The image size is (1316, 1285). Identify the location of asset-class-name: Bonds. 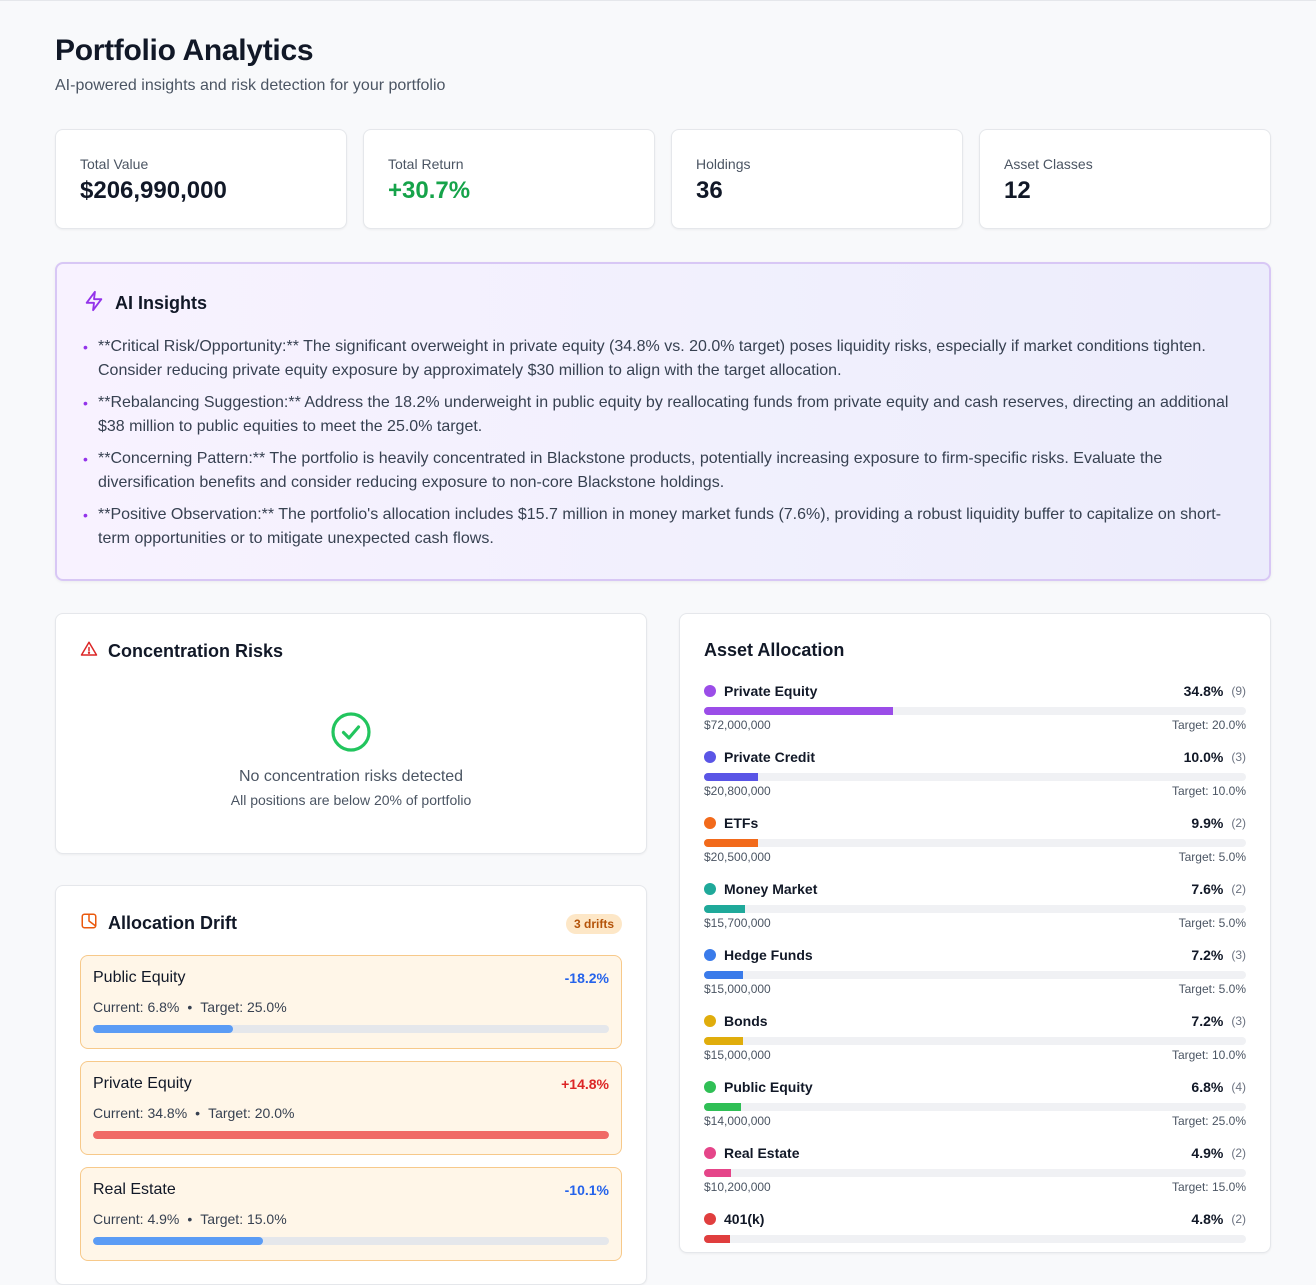
(746, 1021).